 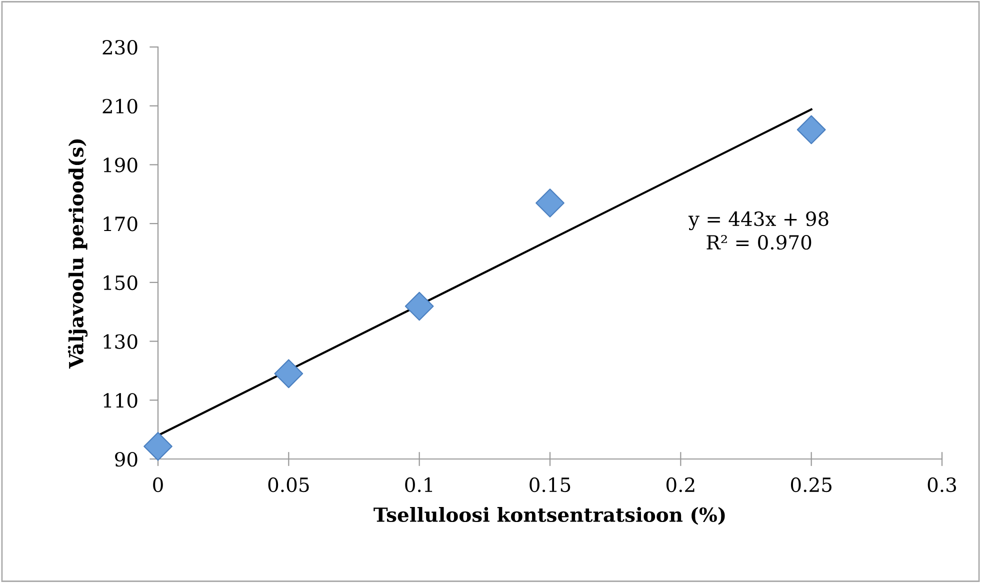 I want to click on x-tick-label: 0.05, so click(x=288, y=484).